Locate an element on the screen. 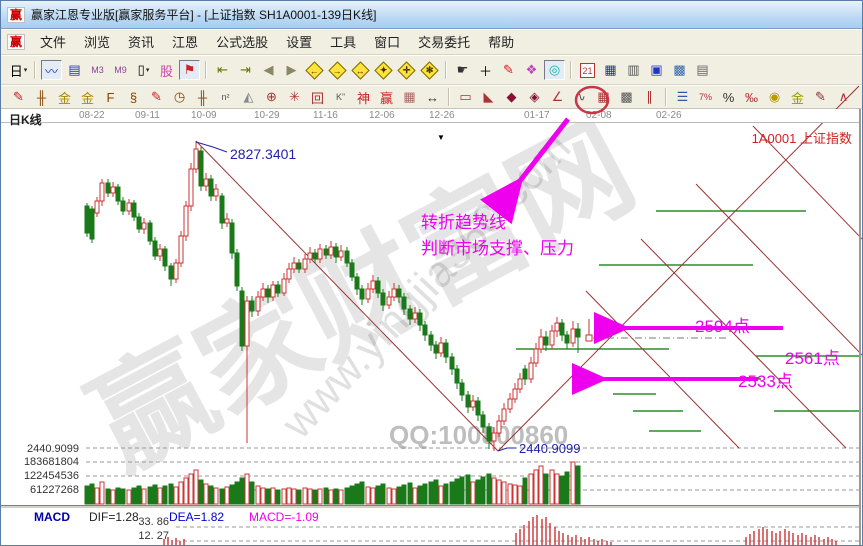  svg-text: QQ:100800860 is located at coordinates (478, 435).